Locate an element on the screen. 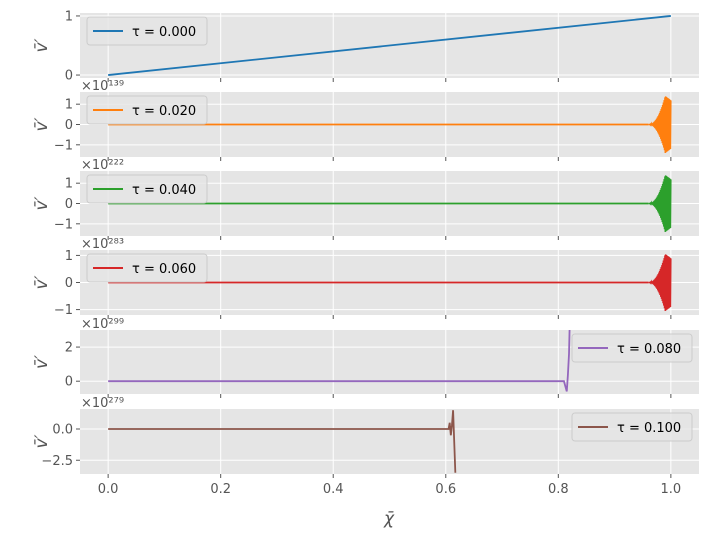 This screenshot has width=709, height=535. offset-exponent-text: ×10²⁸³ is located at coordinates (102, 244).